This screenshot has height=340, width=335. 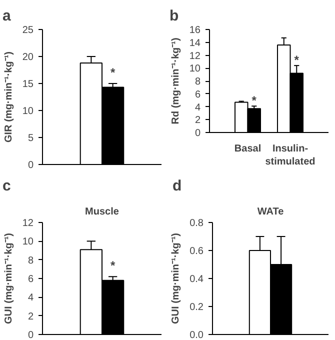 What do you see at coordinates (270, 212) in the screenshot?
I see `chart-subtitle: WATe` at bounding box center [270, 212].